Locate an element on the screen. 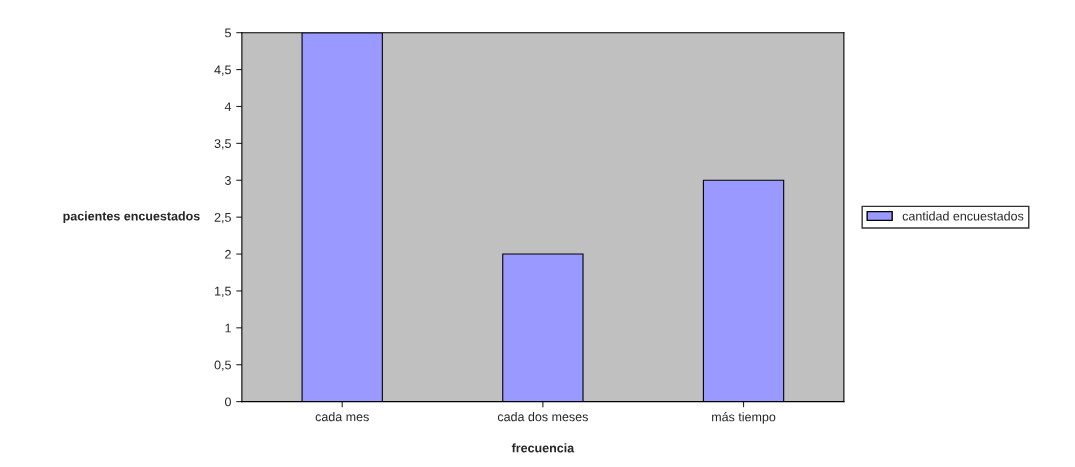  x-axis-title: frecuencia is located at coordinates (543, 448).